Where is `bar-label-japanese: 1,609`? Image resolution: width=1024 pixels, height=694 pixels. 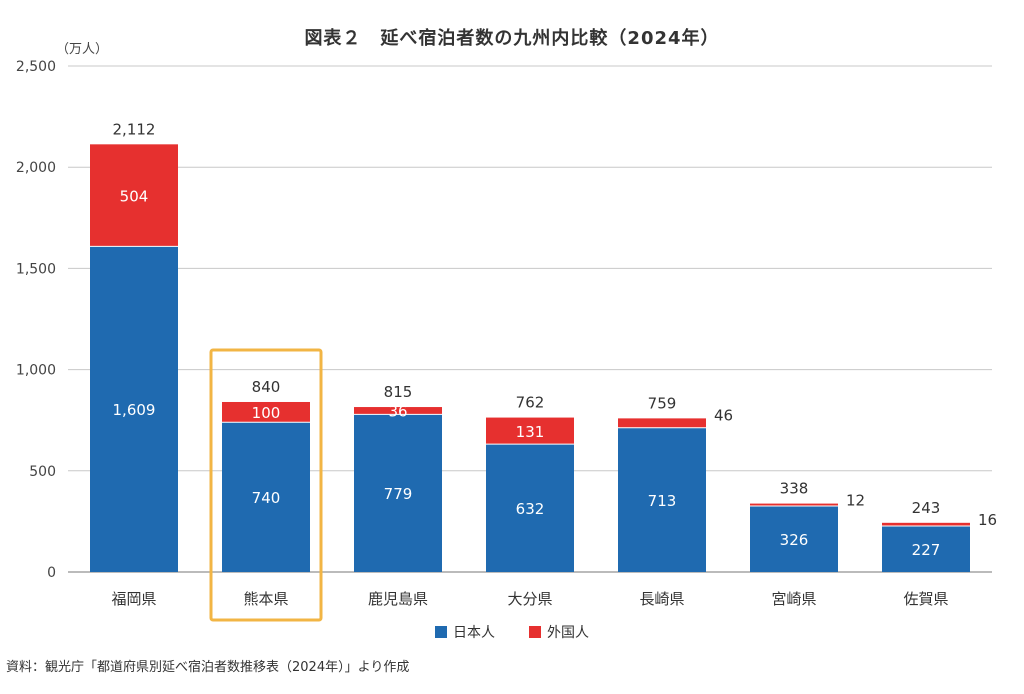
bar-label-japanese: 1,609 is located at coordinates (134, 410).